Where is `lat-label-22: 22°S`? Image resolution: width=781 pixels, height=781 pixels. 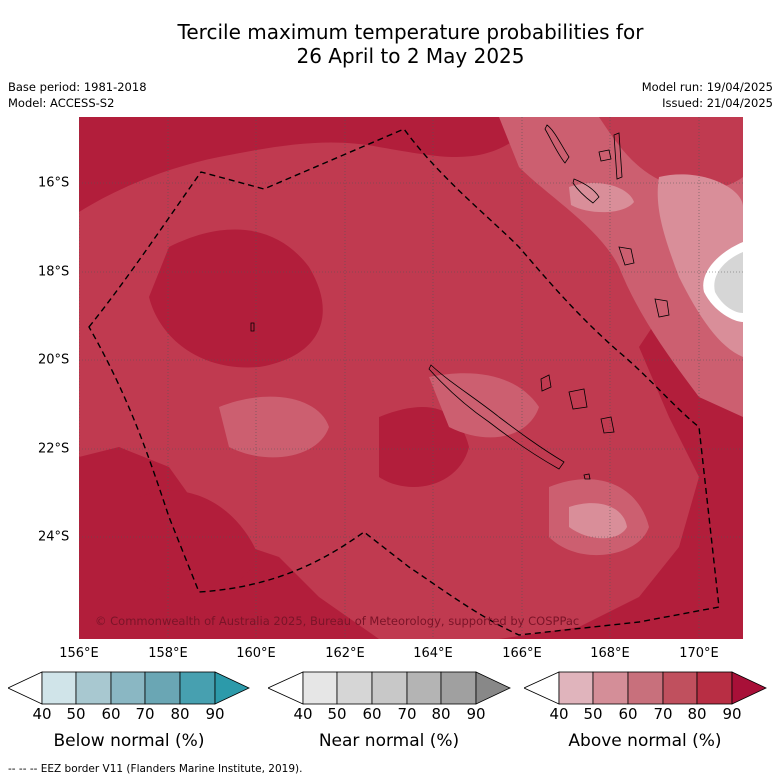 lat-label-22: 22°S is located at coordinates (54, 449).